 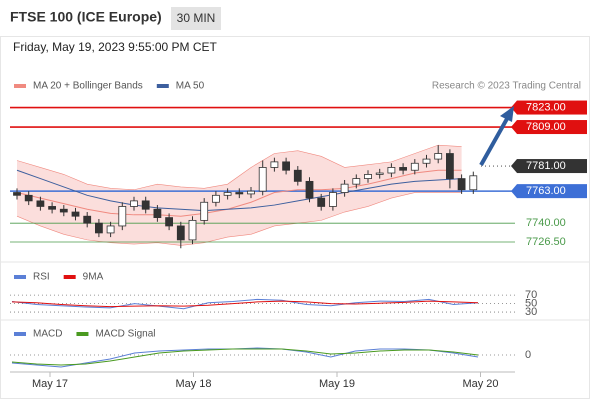 I want to click on y-tick-label: 30, so click(x=531, y=312).